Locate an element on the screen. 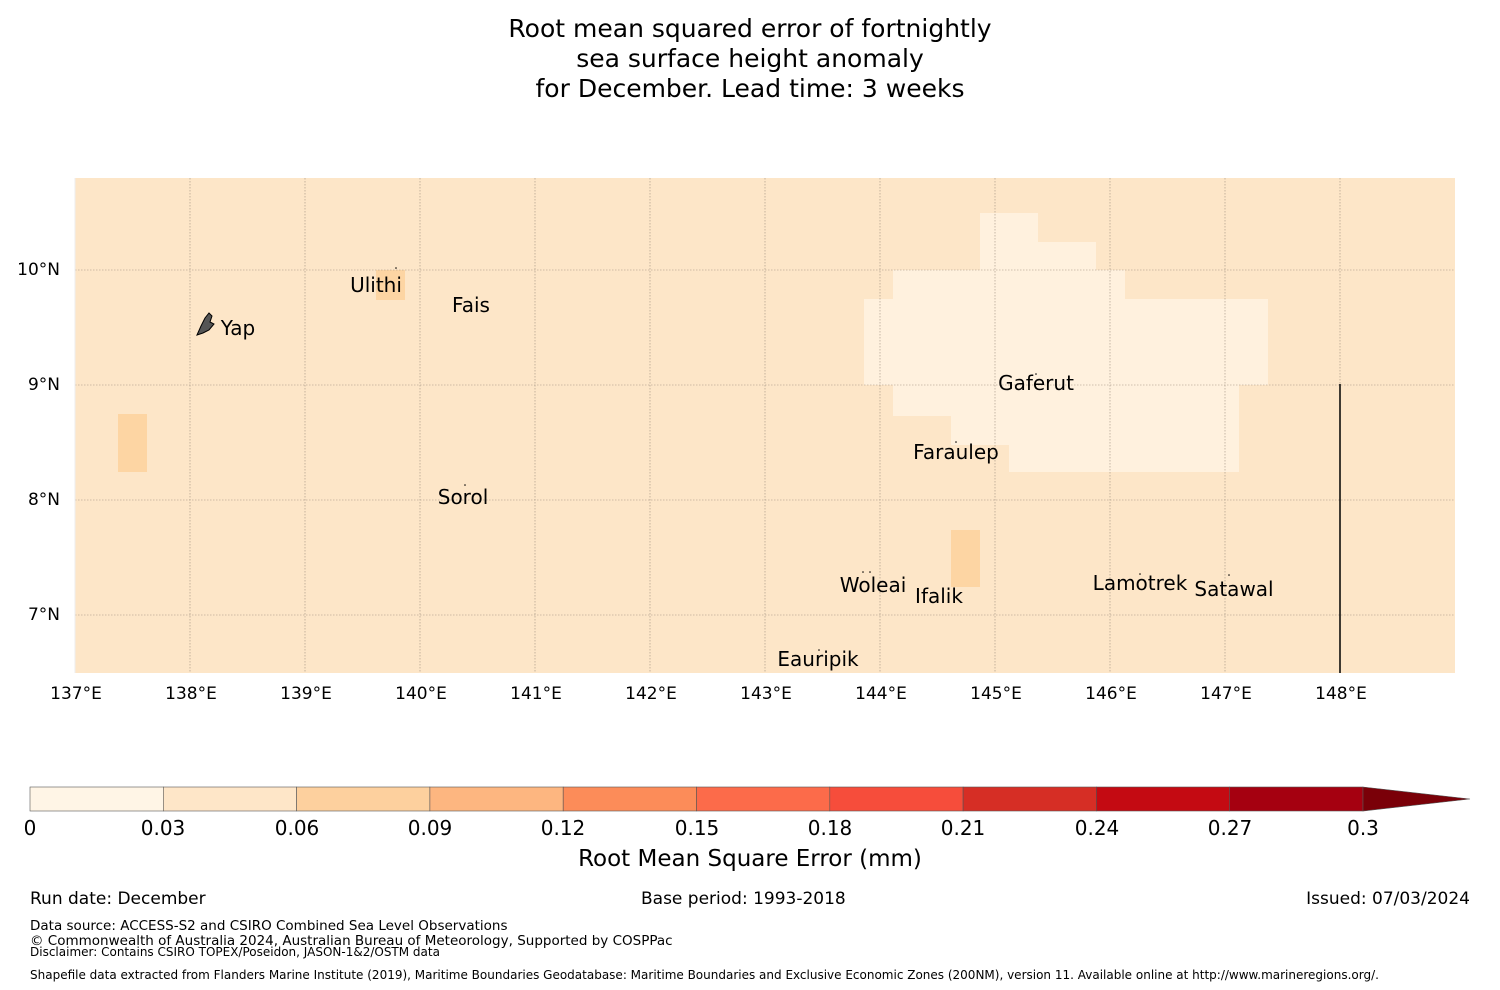  colorbar-tick: 0.18 is located at coordinates (830, 828).